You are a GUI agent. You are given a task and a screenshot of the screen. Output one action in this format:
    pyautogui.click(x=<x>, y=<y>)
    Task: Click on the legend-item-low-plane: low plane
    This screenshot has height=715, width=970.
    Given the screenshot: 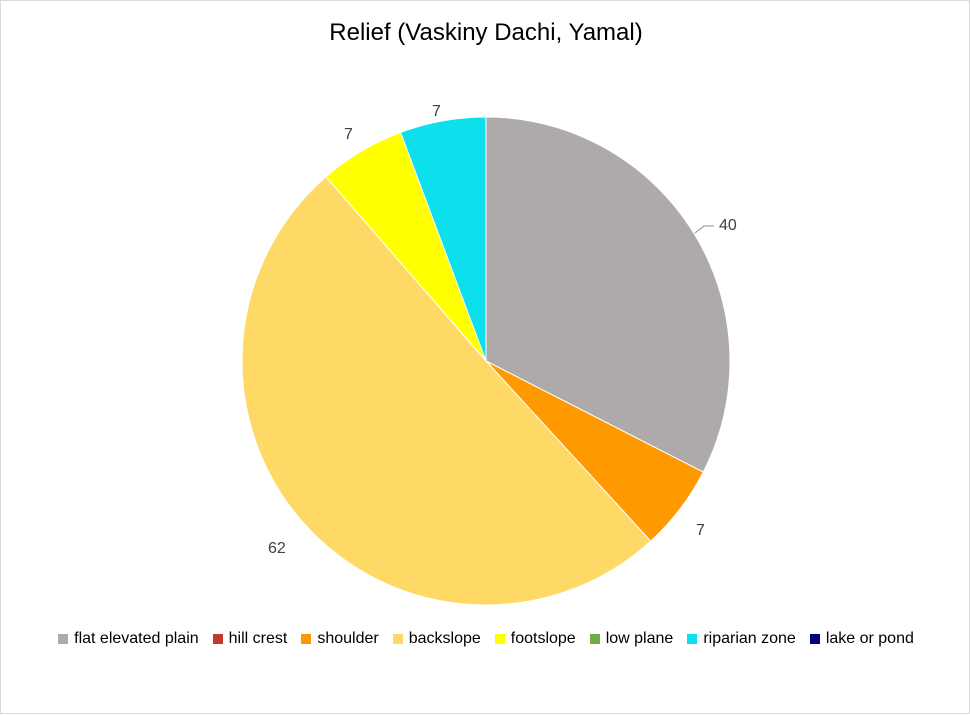 What is the action you would take?
    pyautogui.click(x=631, y=639)
    